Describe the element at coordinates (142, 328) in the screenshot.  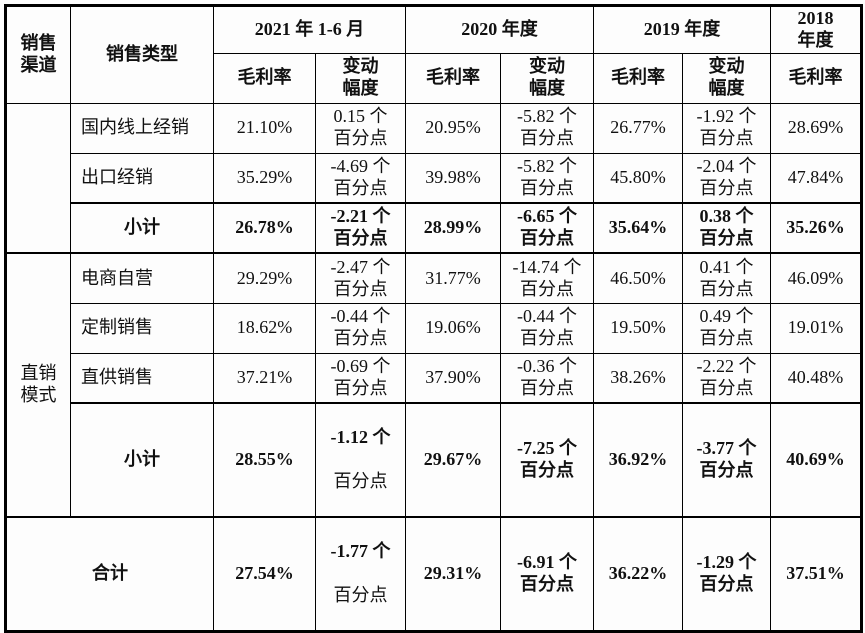
I see `sales-type-cell: 定制销售` at that location.